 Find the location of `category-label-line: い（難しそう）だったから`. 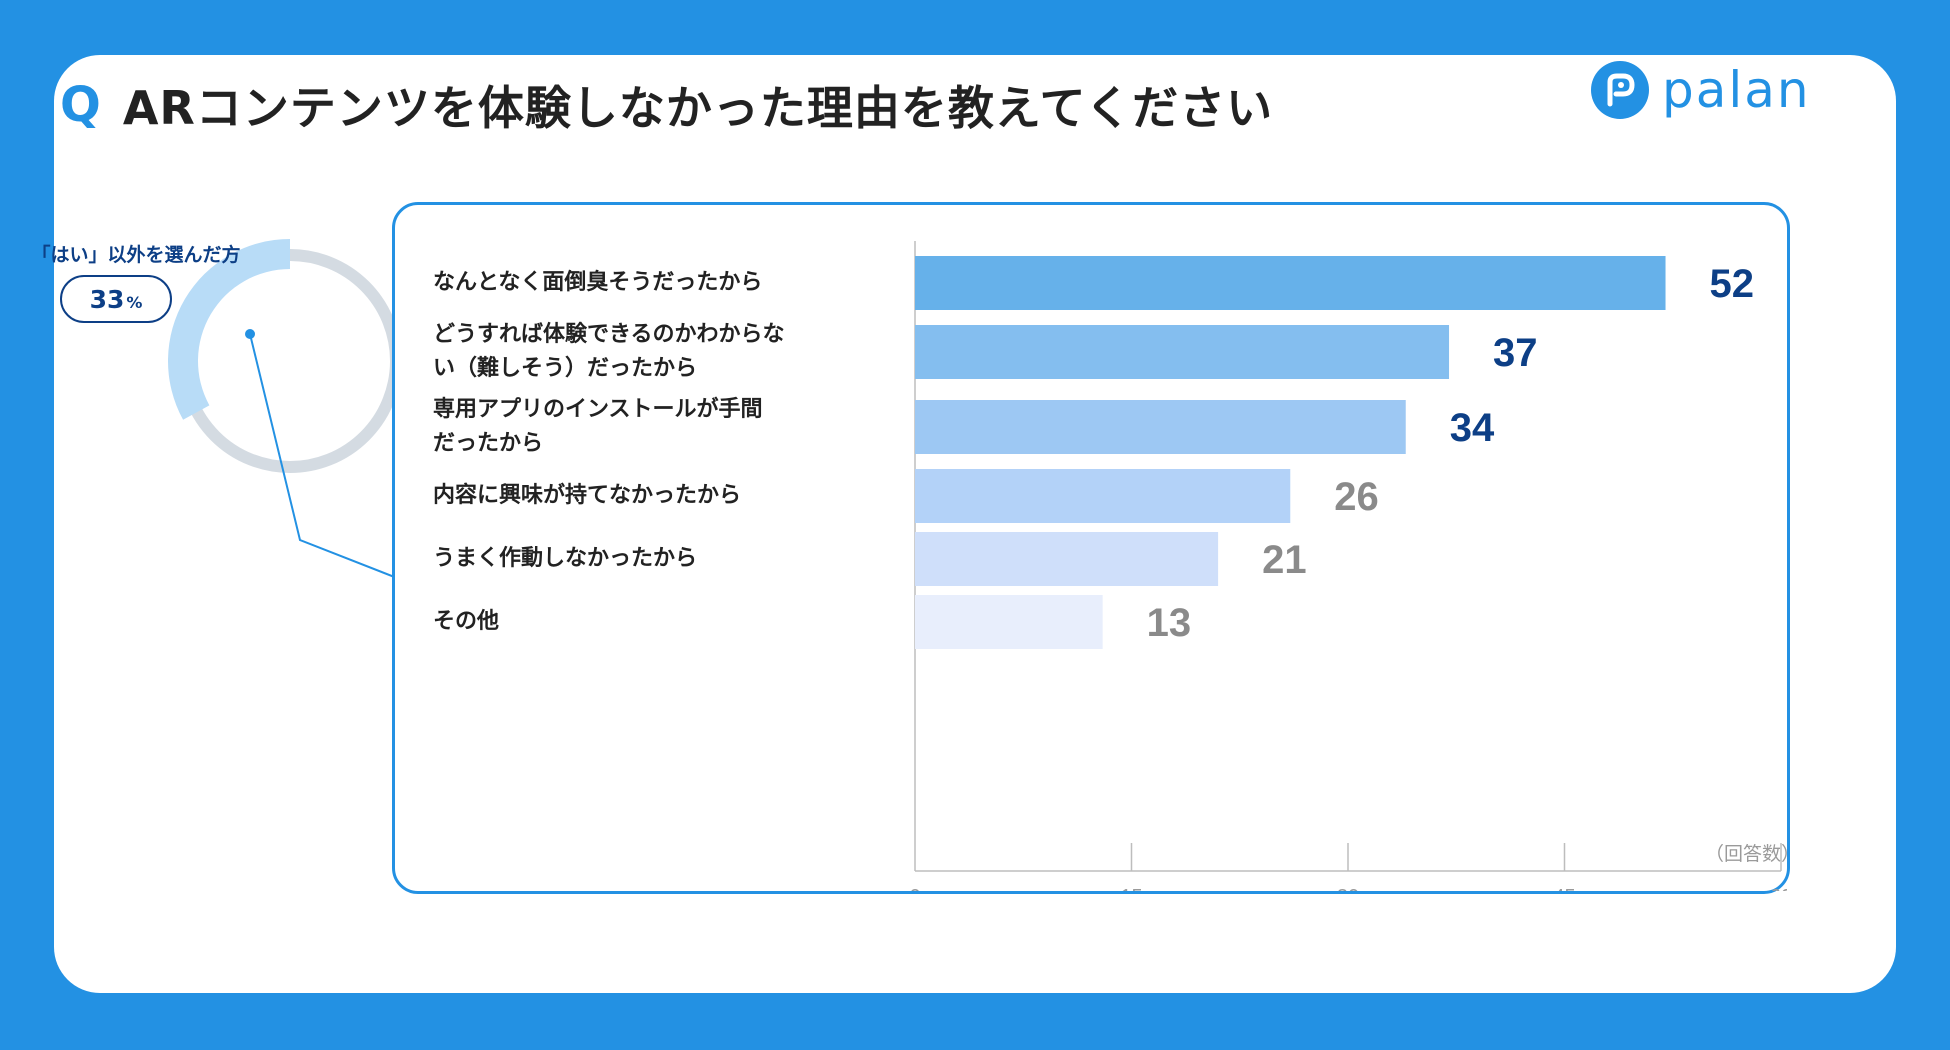

category-label-line: い（難しそう）だったから is located at coordinates (565, 368).